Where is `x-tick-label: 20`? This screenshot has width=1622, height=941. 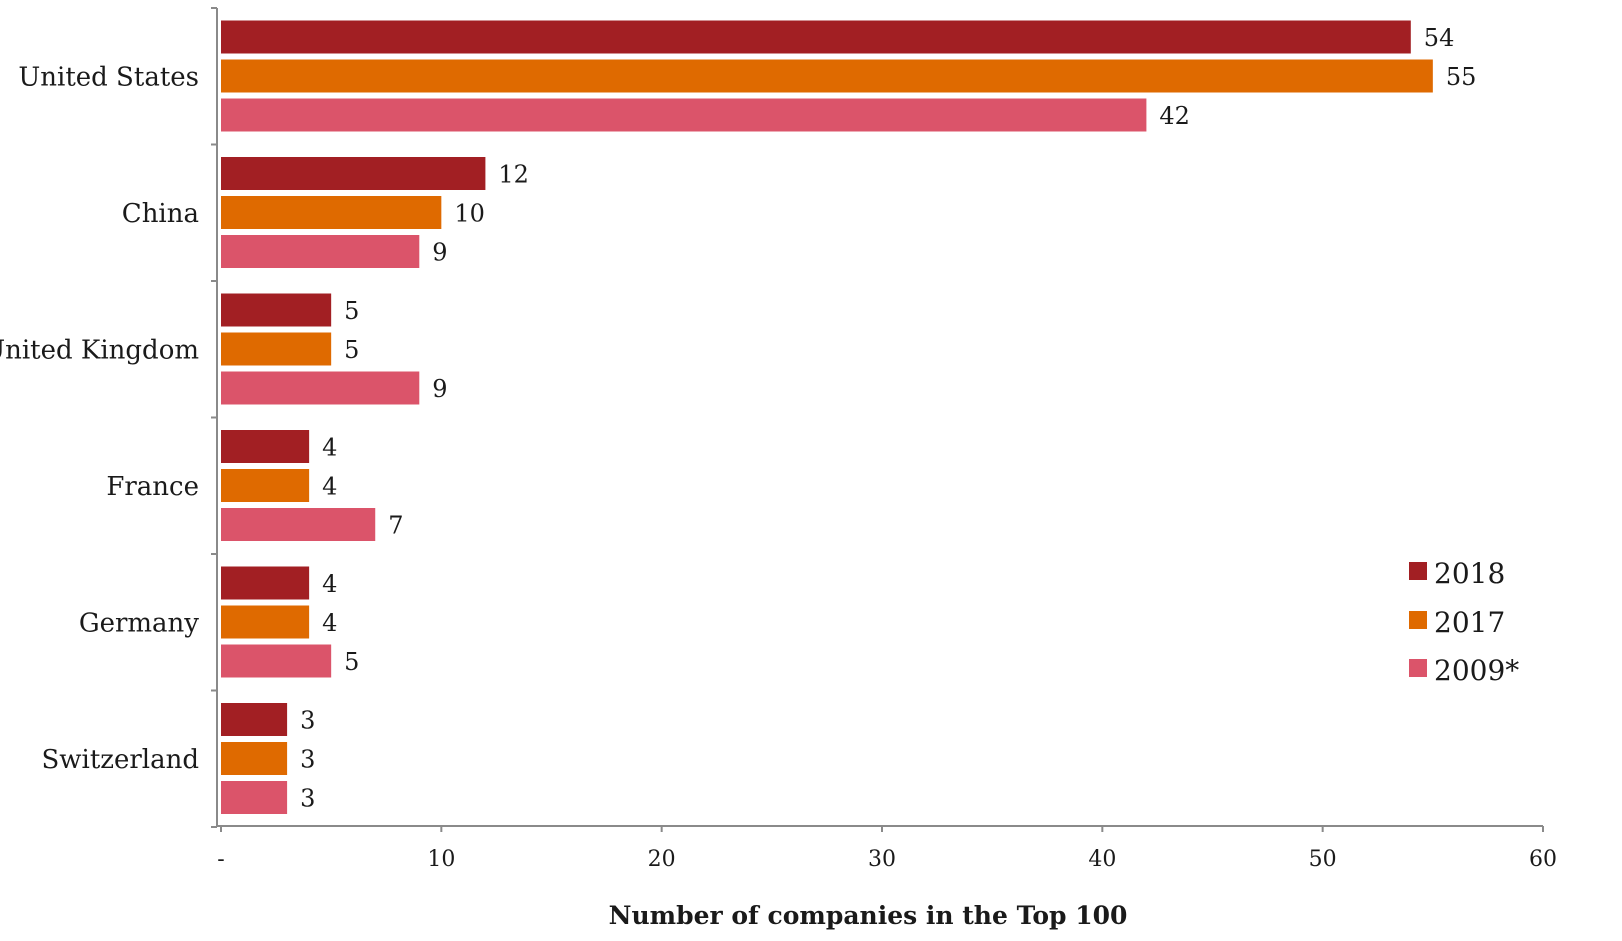
x-tick-label: 20 is located at coordinates (662, 859).